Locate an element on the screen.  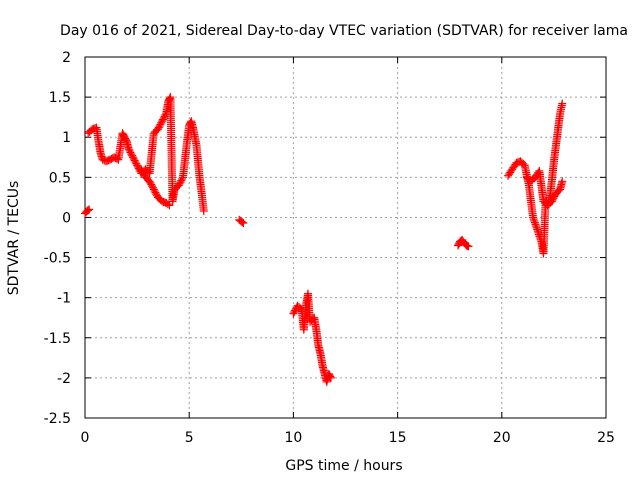
y-axis-label: SDTVAR / TECUs is located at coordinates (14, 238).